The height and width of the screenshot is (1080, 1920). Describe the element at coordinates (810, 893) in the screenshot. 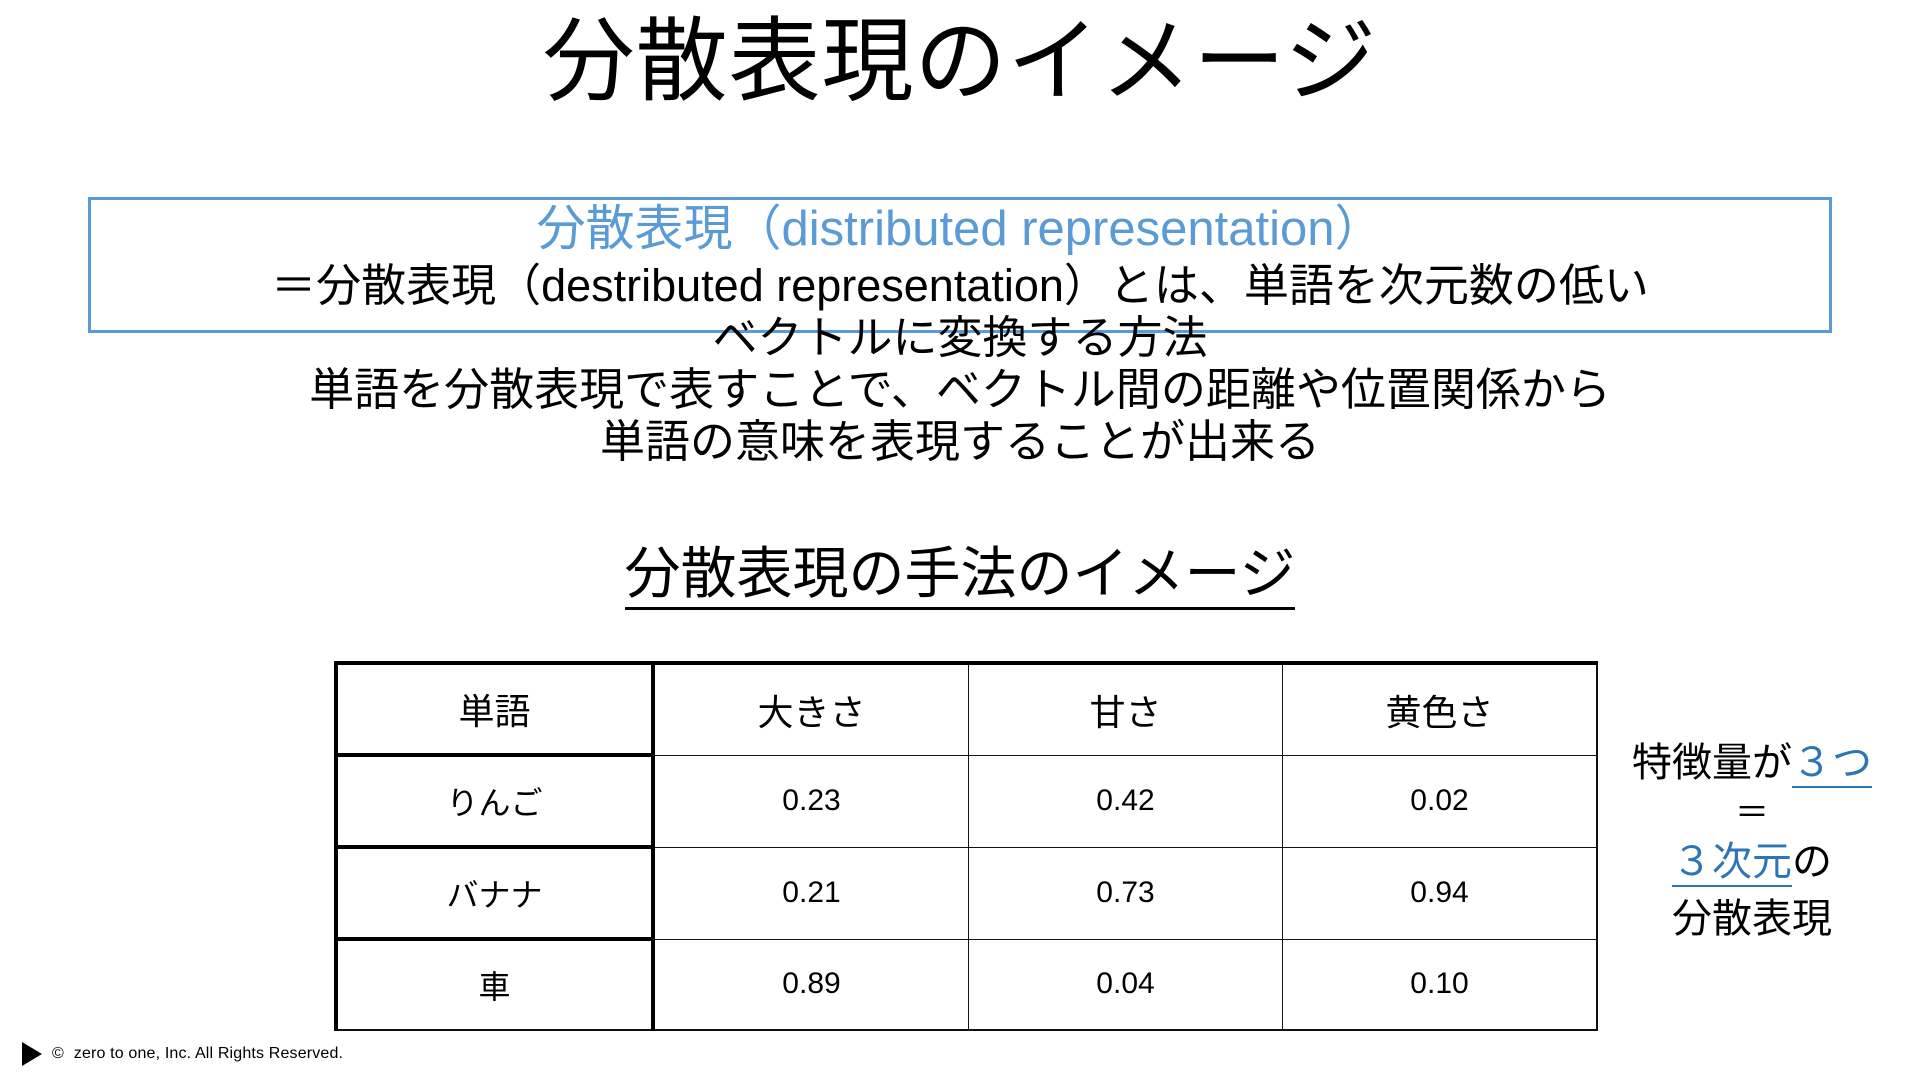

I see `table-cell-size: 0.21` at that location.